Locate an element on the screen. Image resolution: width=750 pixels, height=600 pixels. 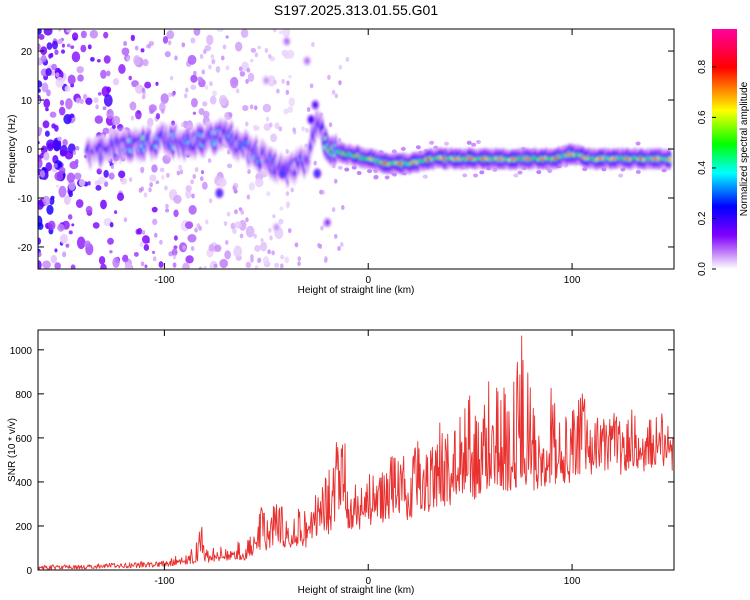
snr-ytick-label: 800 is located at coordinates (23, 395).